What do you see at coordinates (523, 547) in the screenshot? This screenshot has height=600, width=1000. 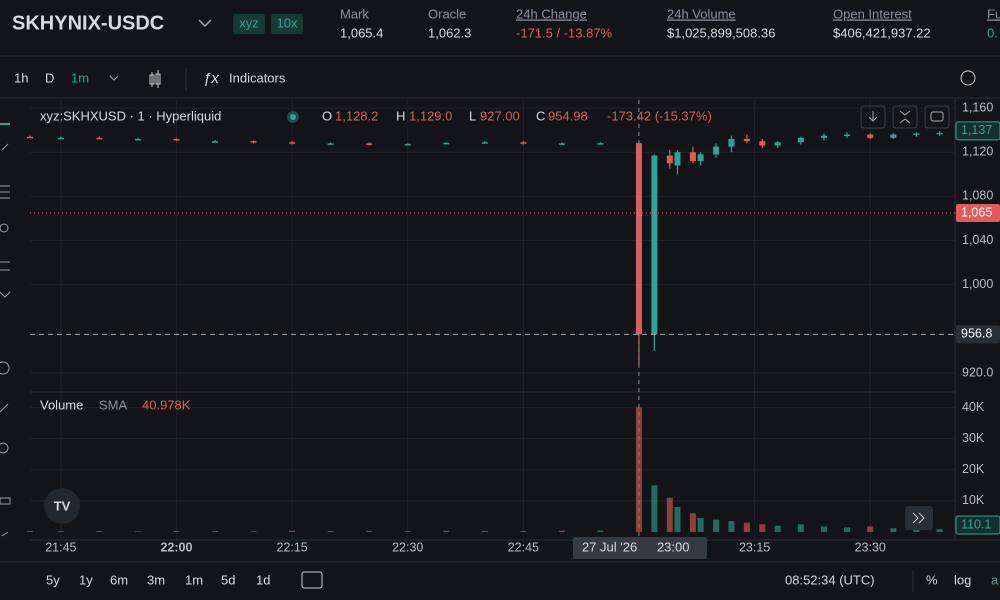 I see `x-tick-label: 22:45` at bounding box center [523, 547].